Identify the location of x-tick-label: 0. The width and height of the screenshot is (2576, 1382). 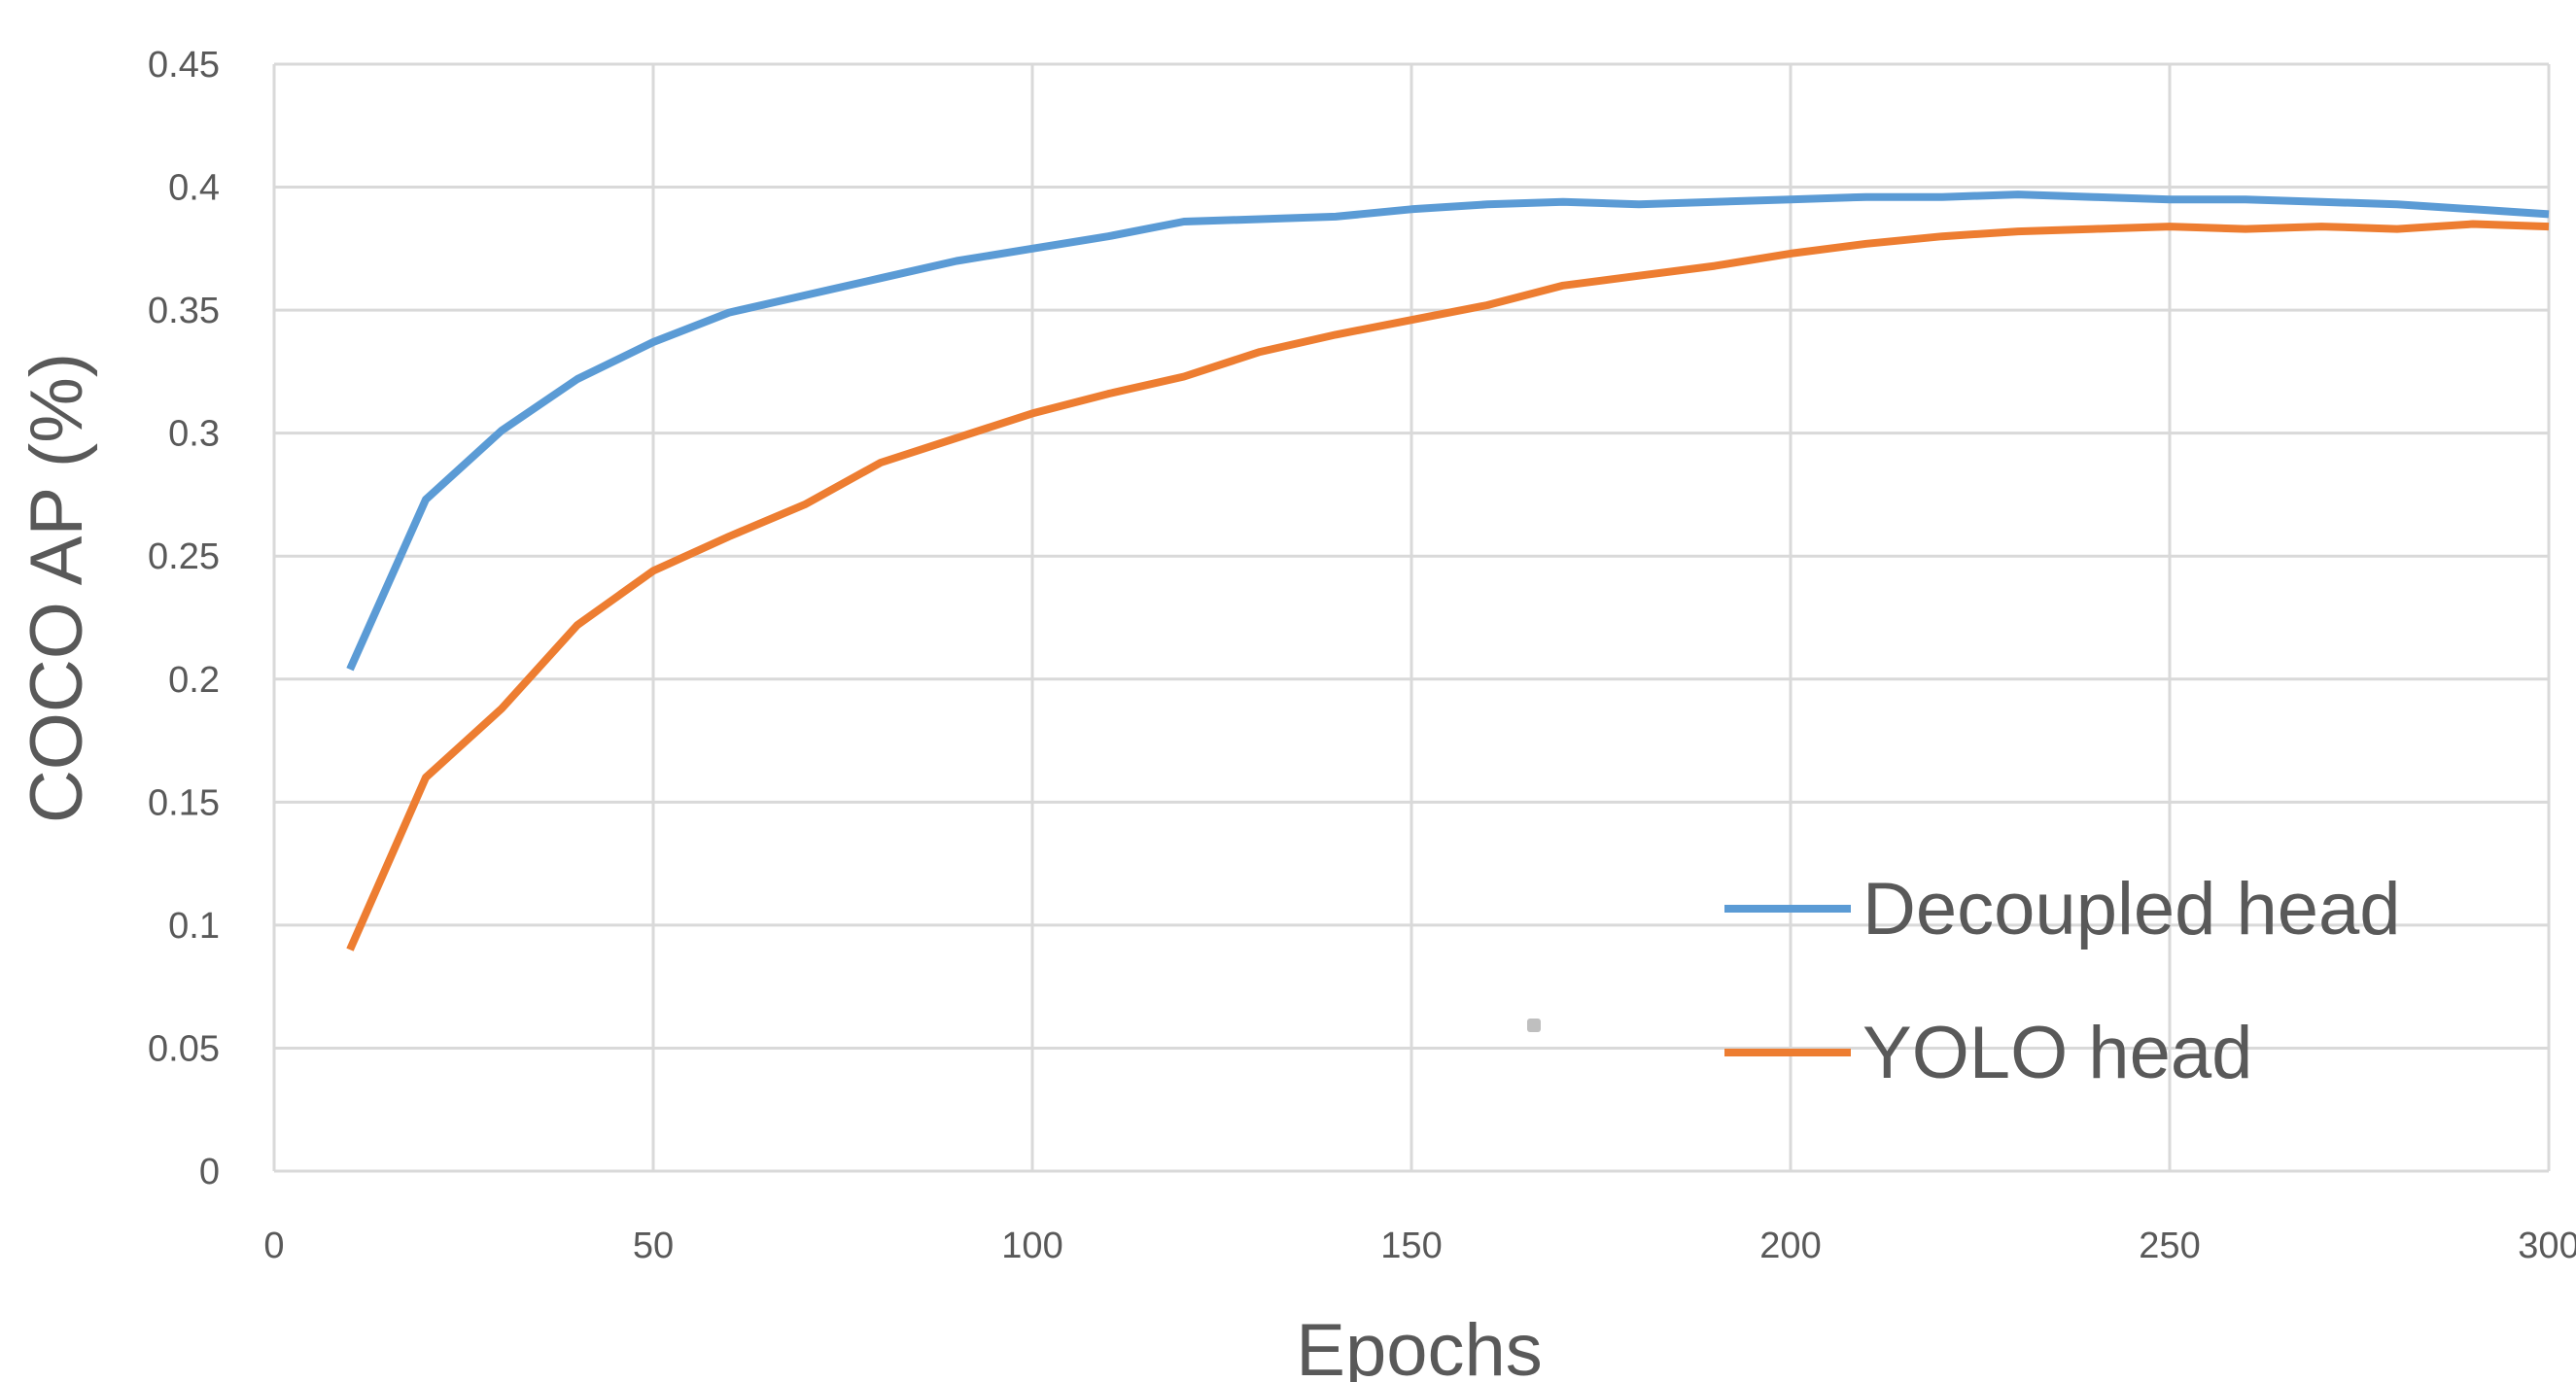
(274, 1246).